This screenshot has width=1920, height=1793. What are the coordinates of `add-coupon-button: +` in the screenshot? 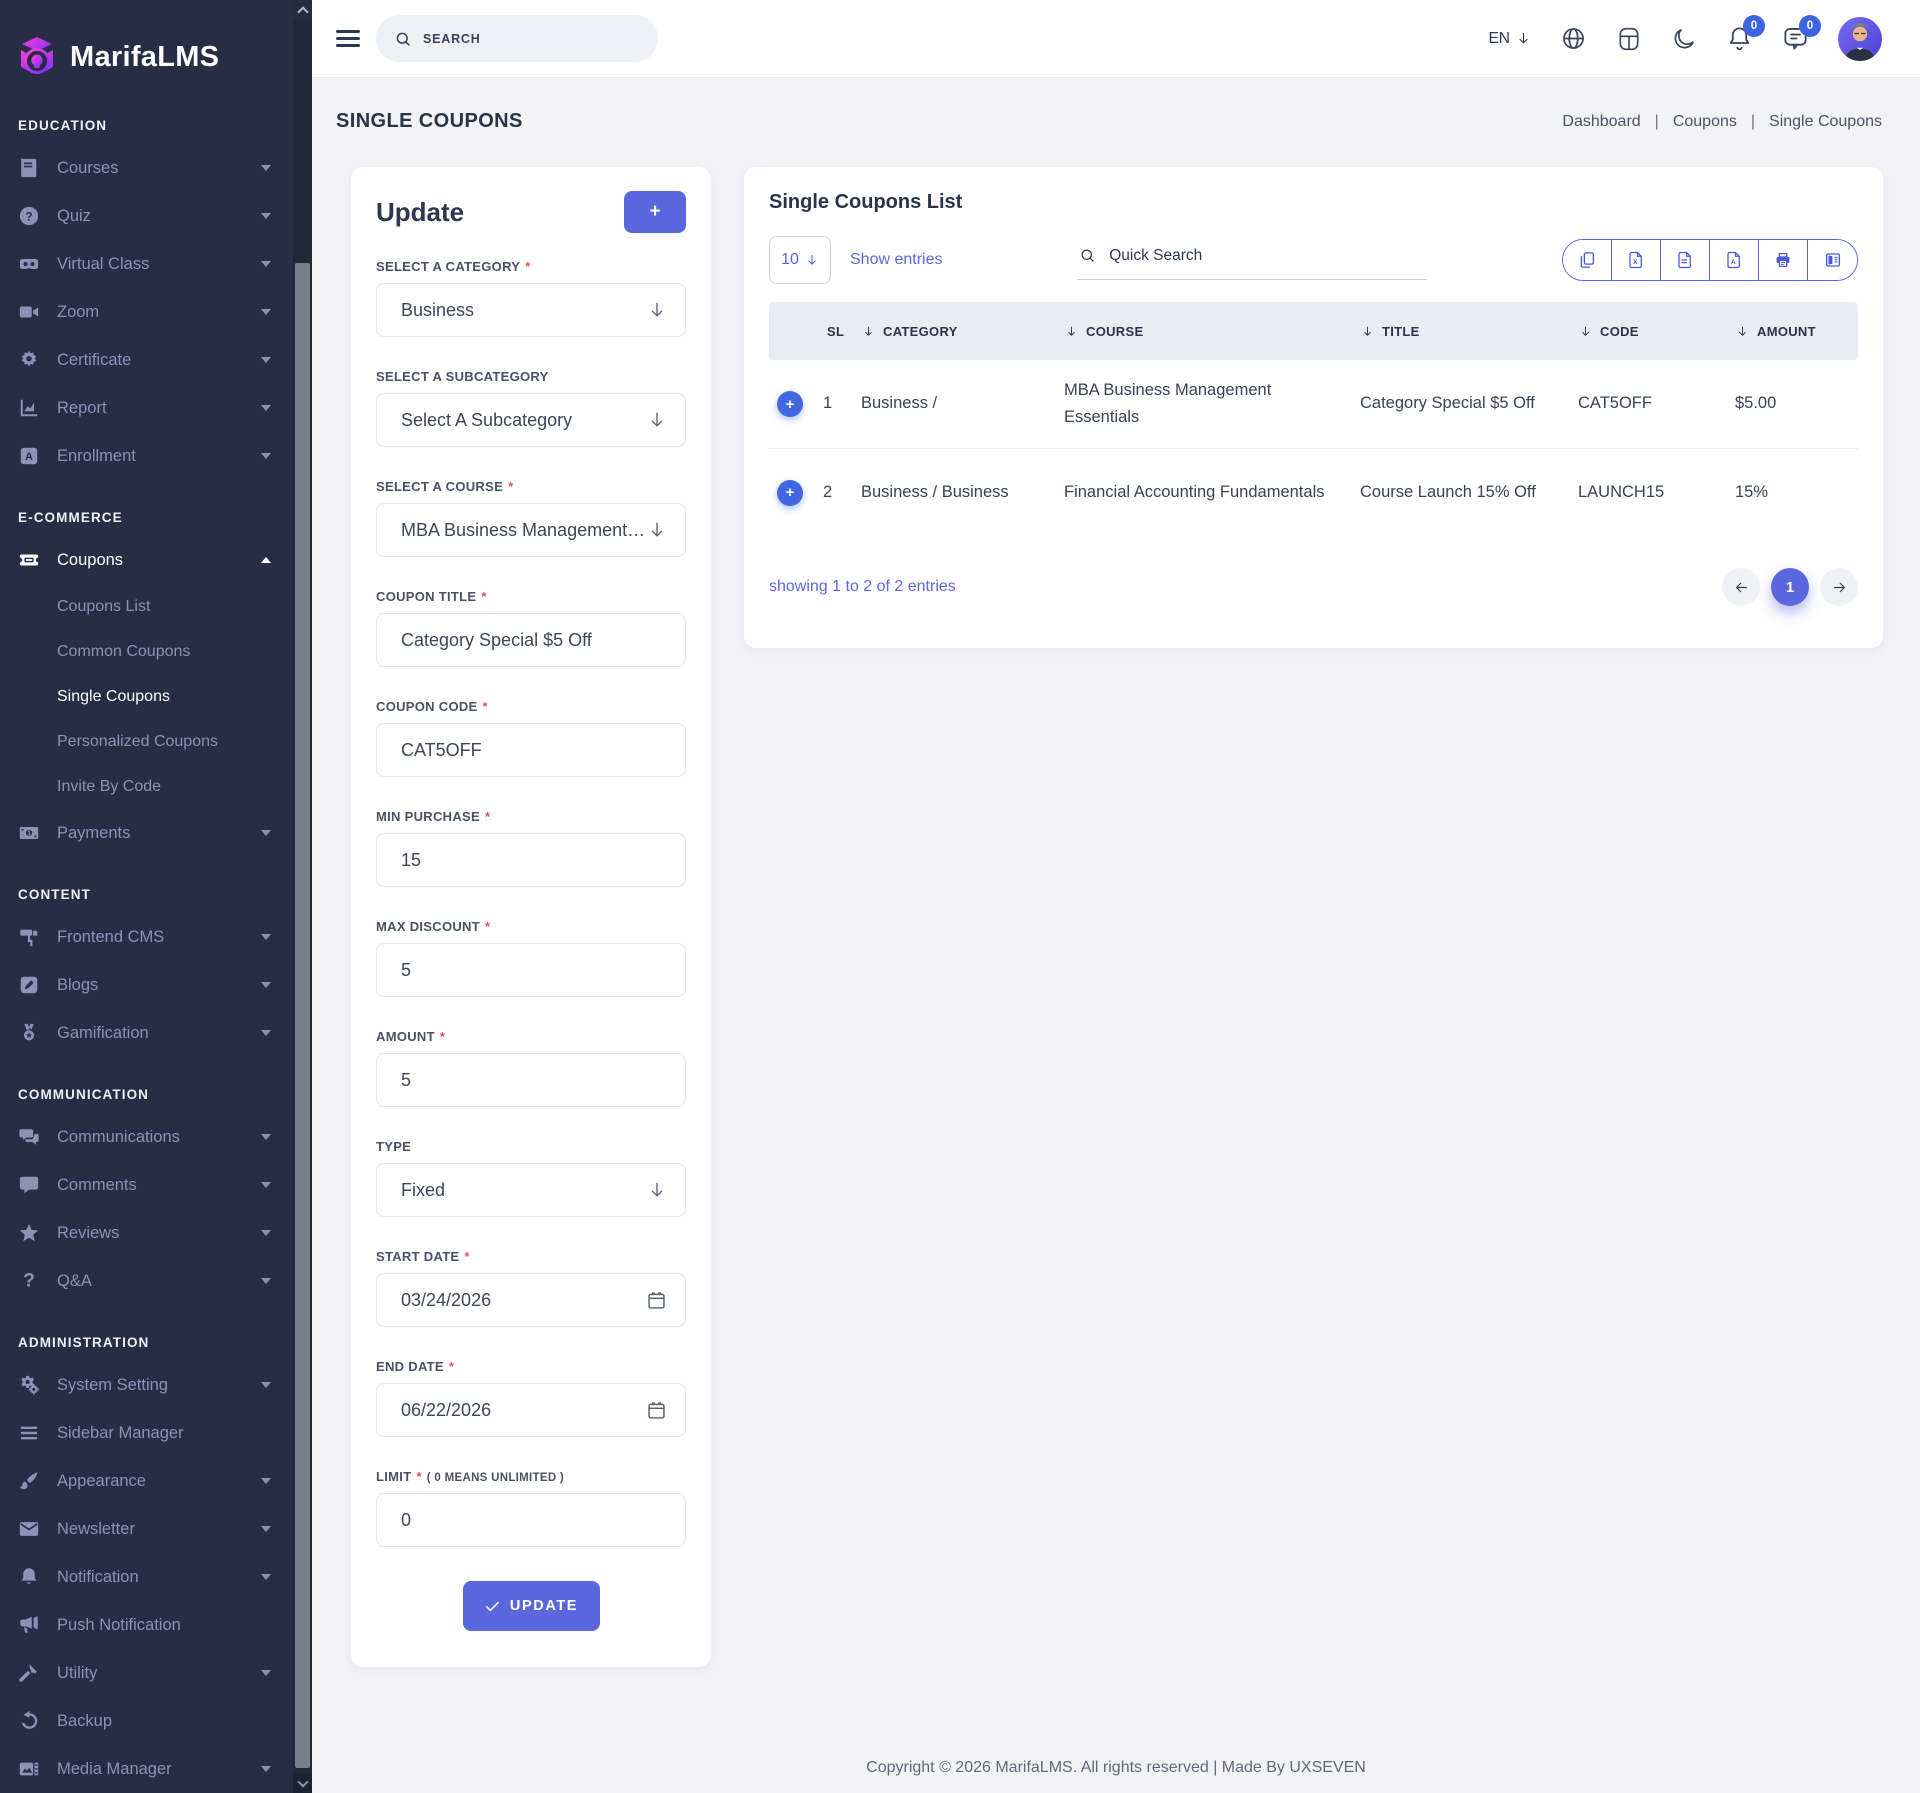 It's located at (655, 212).